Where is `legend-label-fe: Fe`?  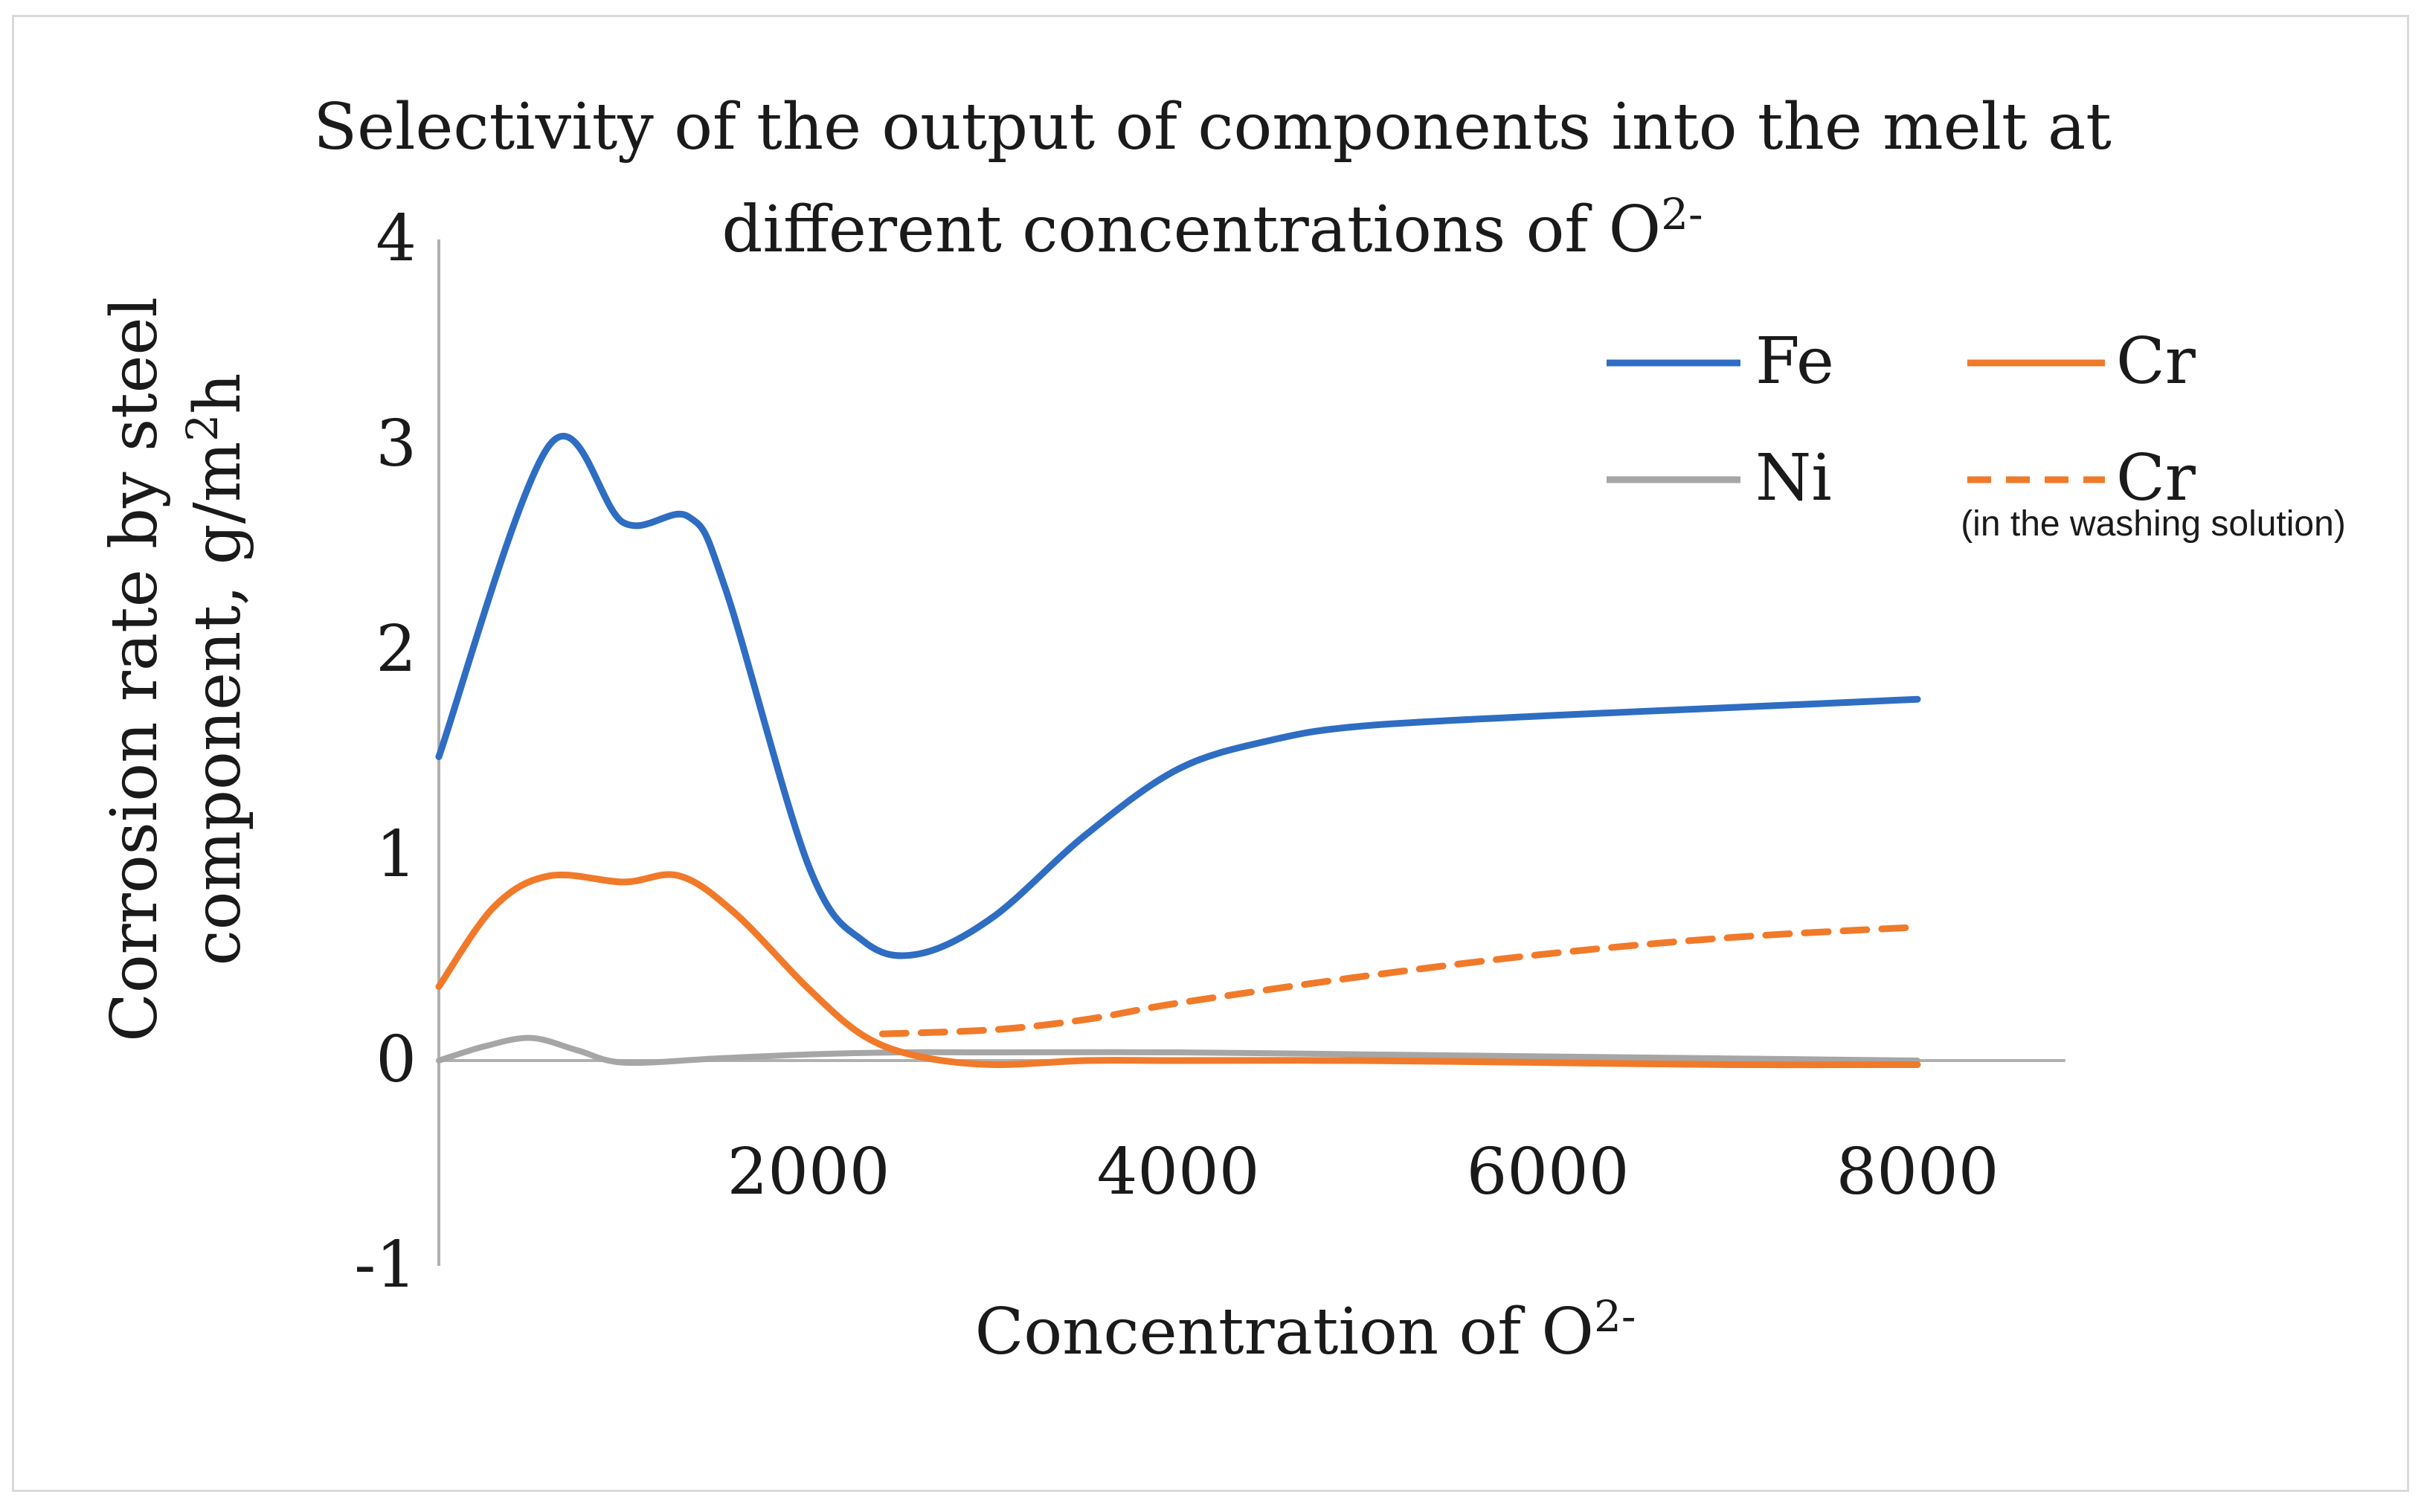 legend-label-fe: Fe is located at coordinates (1794, 361).